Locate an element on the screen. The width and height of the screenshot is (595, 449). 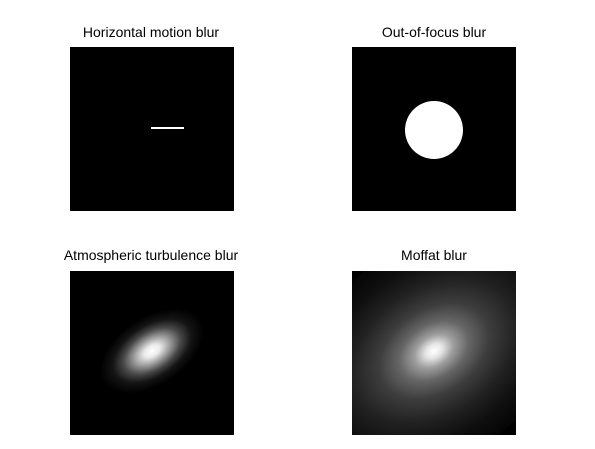
horizontal-motion-blur-kernel-image is located at coordinates (152, 129).